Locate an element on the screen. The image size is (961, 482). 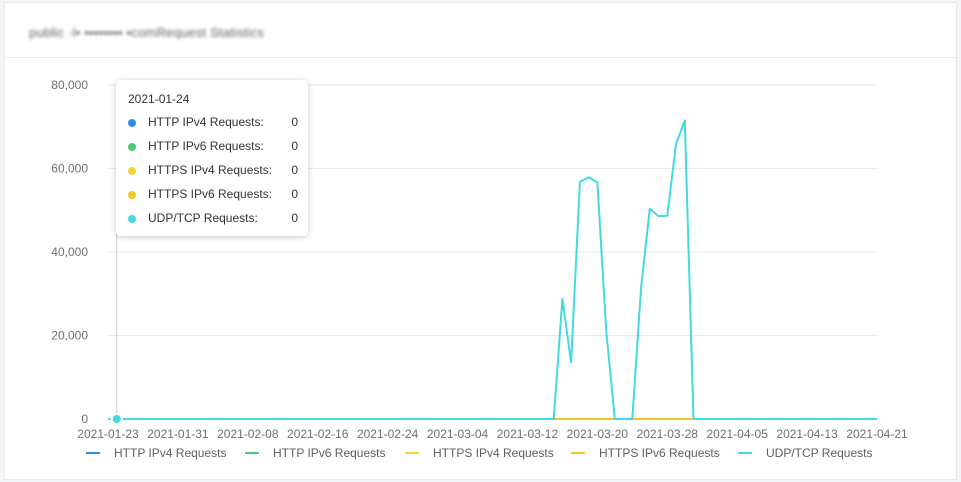
x-tick-label: 2021-02-16 is located at coordinates (318, 434).